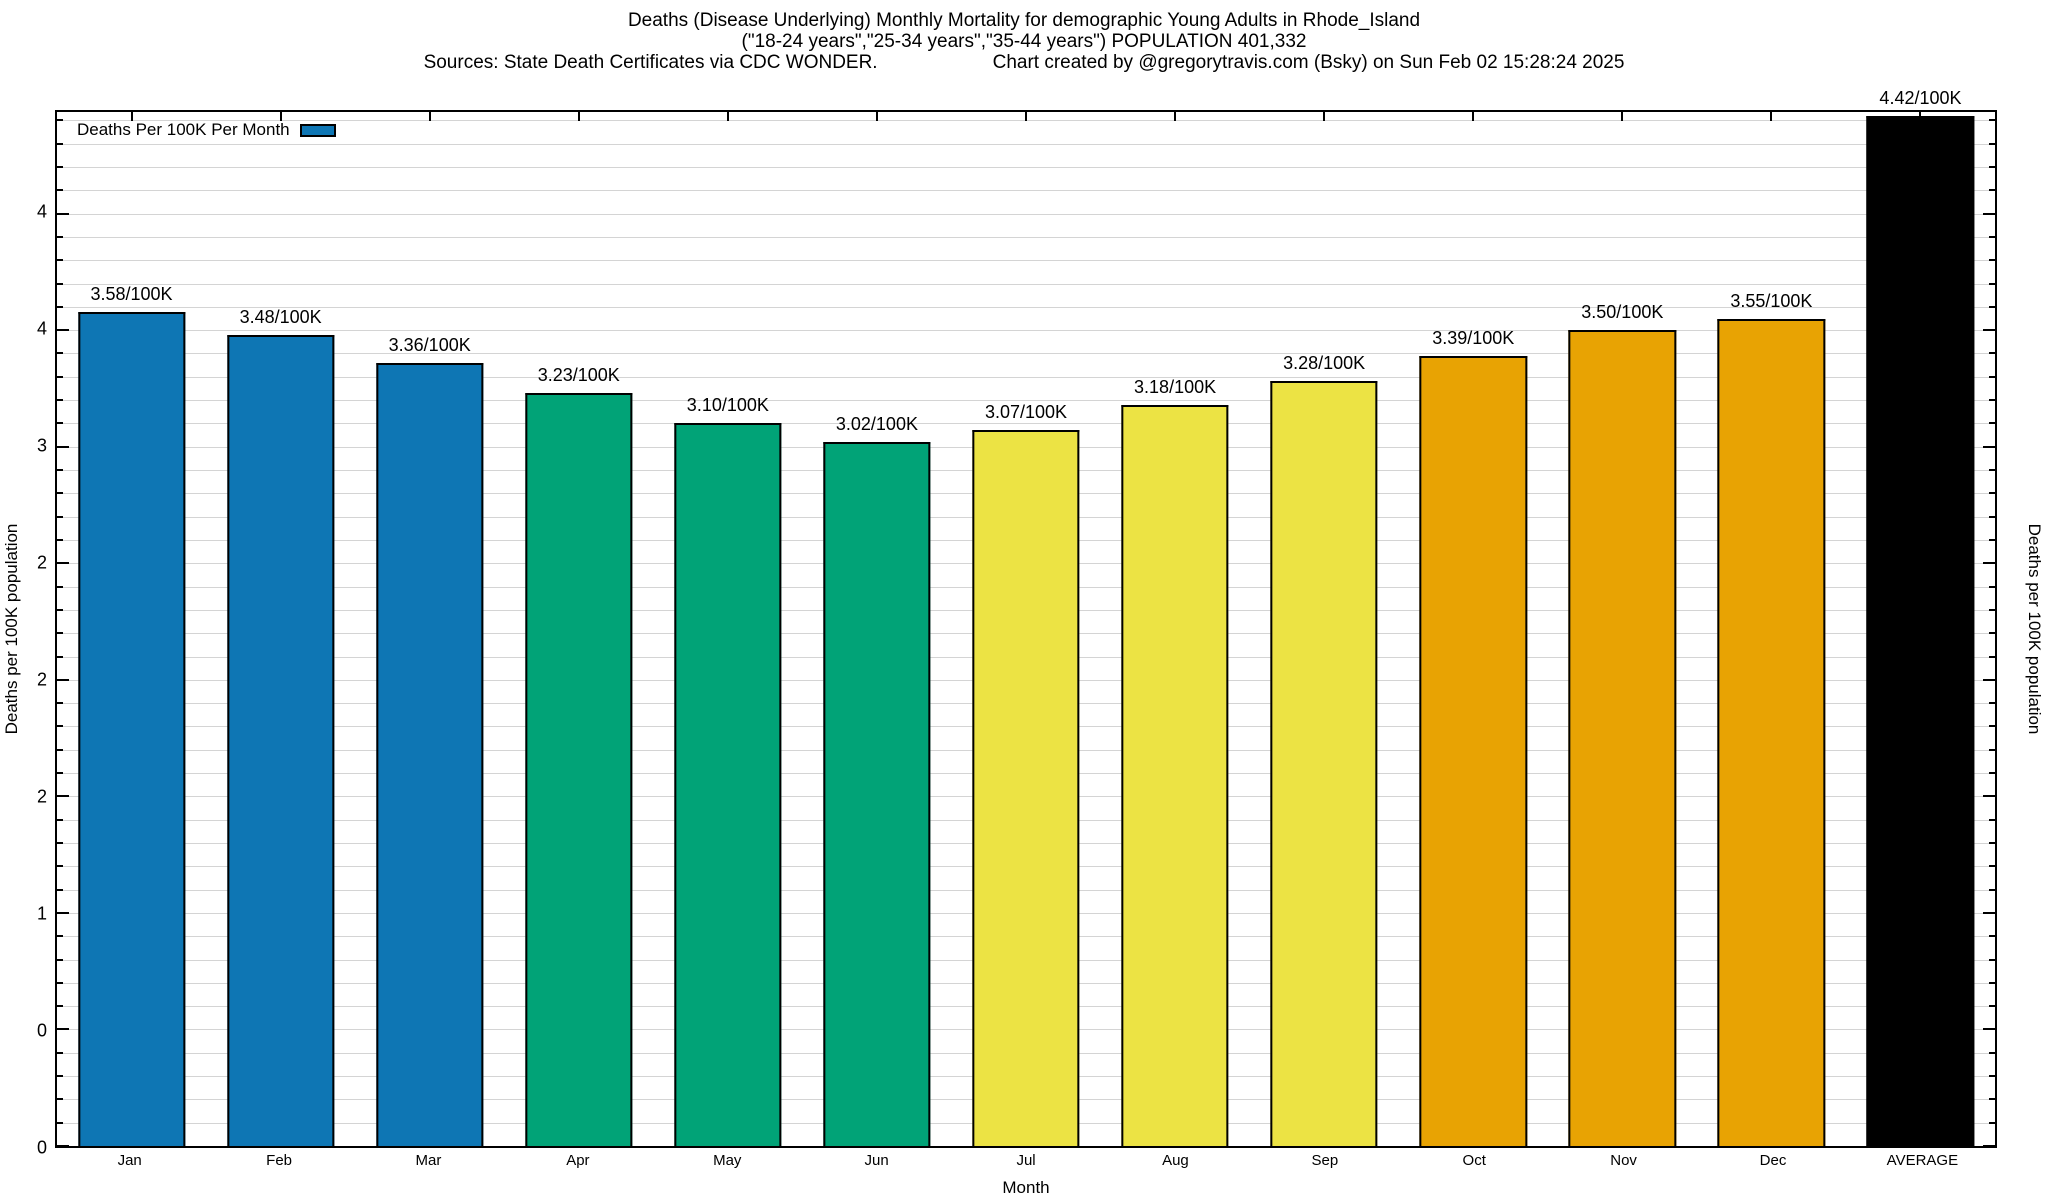 Image resolution: width=2048 pixels, height=1200 pixels. Describe the element at coordinates (1773, 1160) in the screenshot. I see `x-tick-label-dec: Dec` at that location.